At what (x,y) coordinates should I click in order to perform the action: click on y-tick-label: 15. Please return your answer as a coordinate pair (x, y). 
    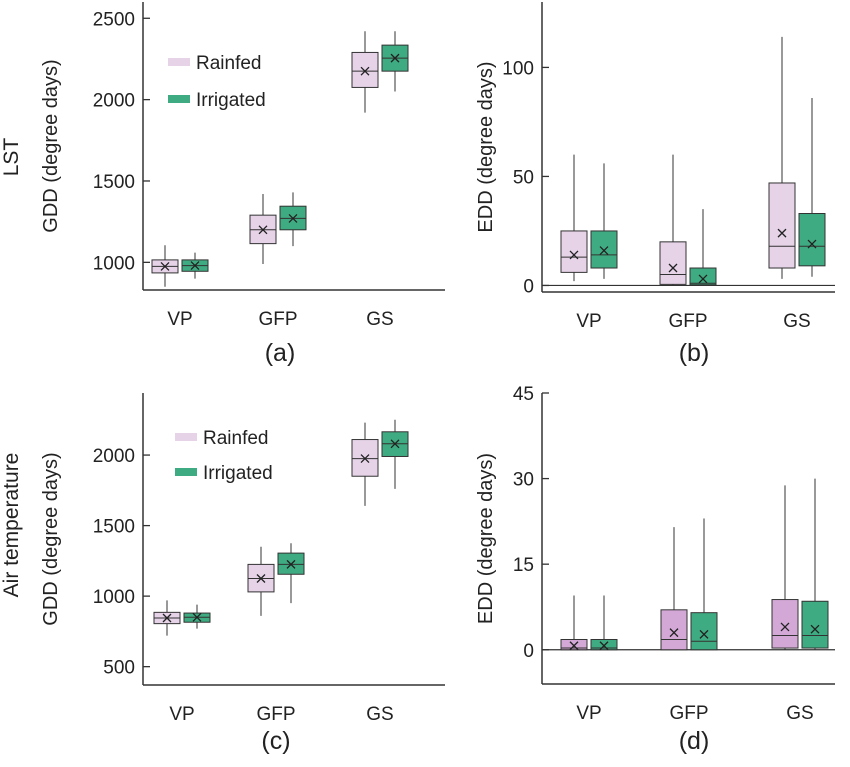
    Looking at the image, I should click on (523, 565).